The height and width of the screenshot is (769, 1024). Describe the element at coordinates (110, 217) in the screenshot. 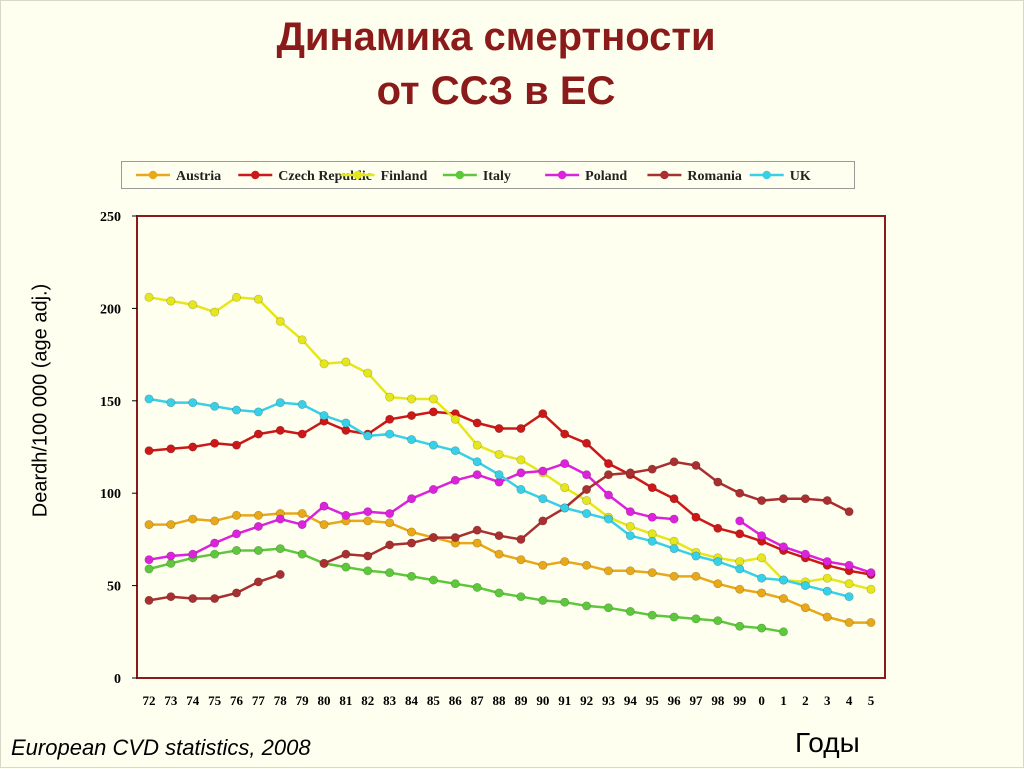

I see `y-tick-label: 250` at that location.